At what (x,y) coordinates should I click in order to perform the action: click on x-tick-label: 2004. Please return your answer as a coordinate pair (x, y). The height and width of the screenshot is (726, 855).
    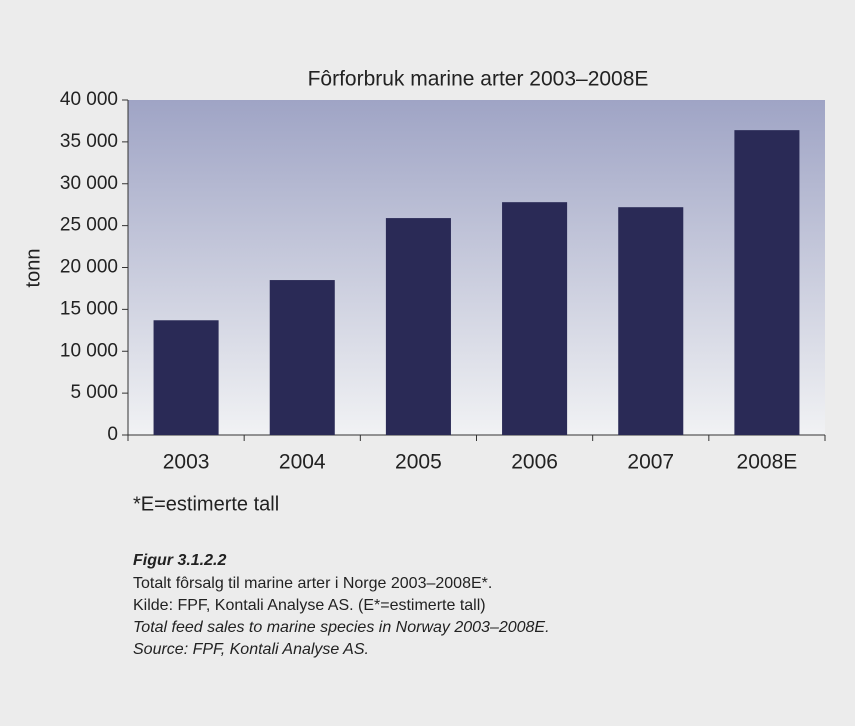
    Looking at the image, I should click on (302, 462).